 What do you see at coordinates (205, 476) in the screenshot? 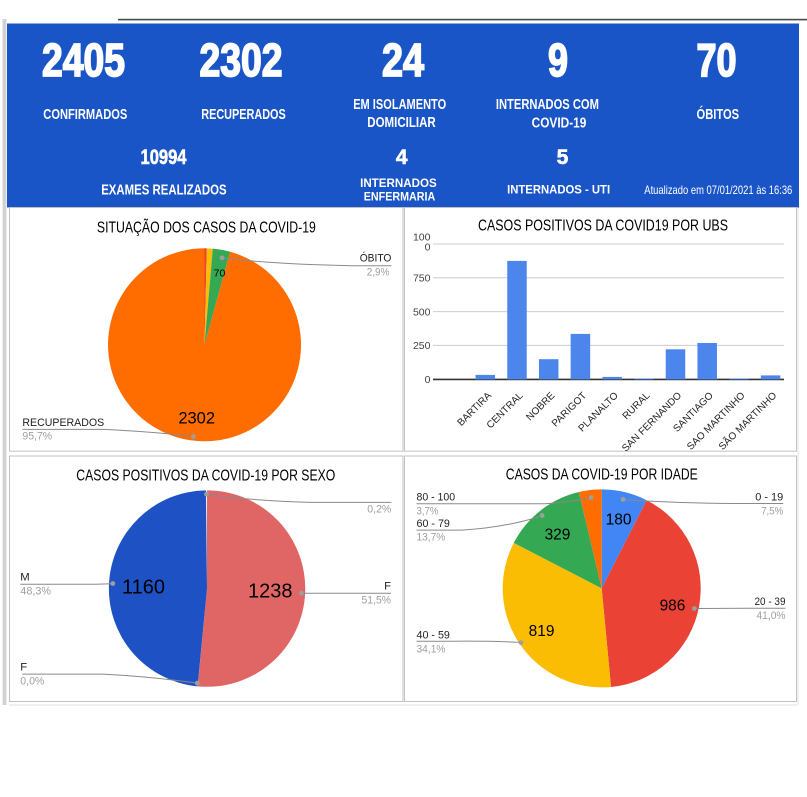
I see `svg-text:CASOS POSITIVOS DA COVID-19 PO: CASOS POSITIVOS DA COVID-19 POR SEXO` at bounding box center [205, 476].